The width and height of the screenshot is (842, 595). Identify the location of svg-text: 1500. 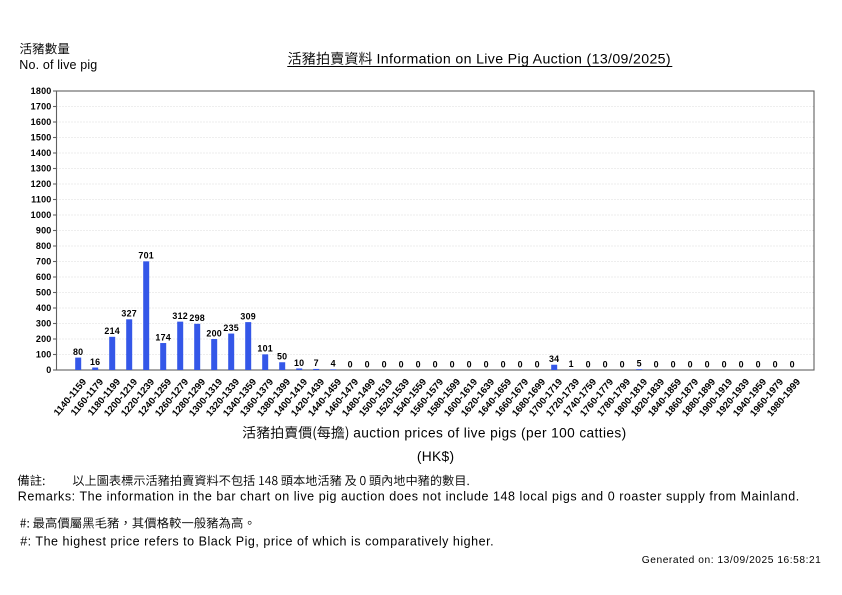
(41, 138).